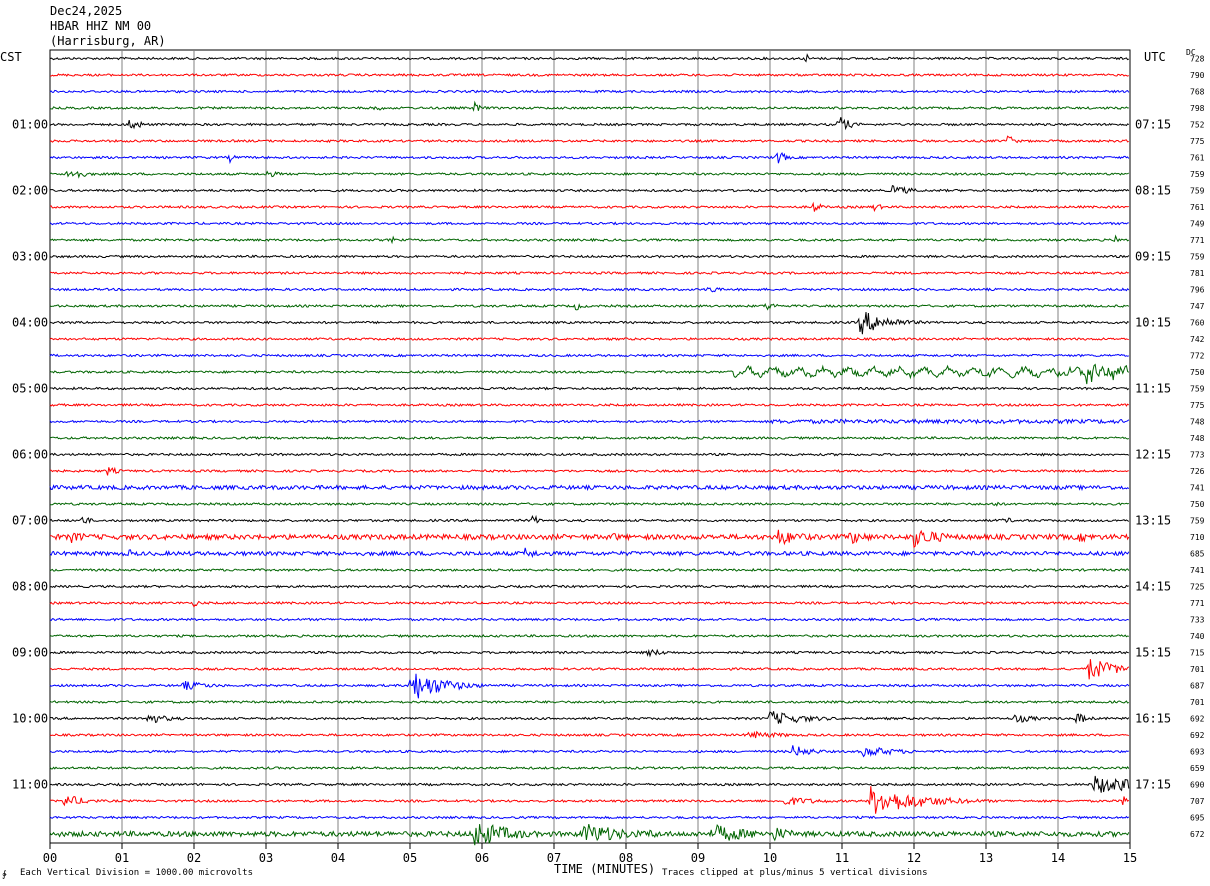  What do you see at coordinates (30, 323) in the screenshot?
I see `left-hour-label: 04:00` at bounding box center [30, 323].